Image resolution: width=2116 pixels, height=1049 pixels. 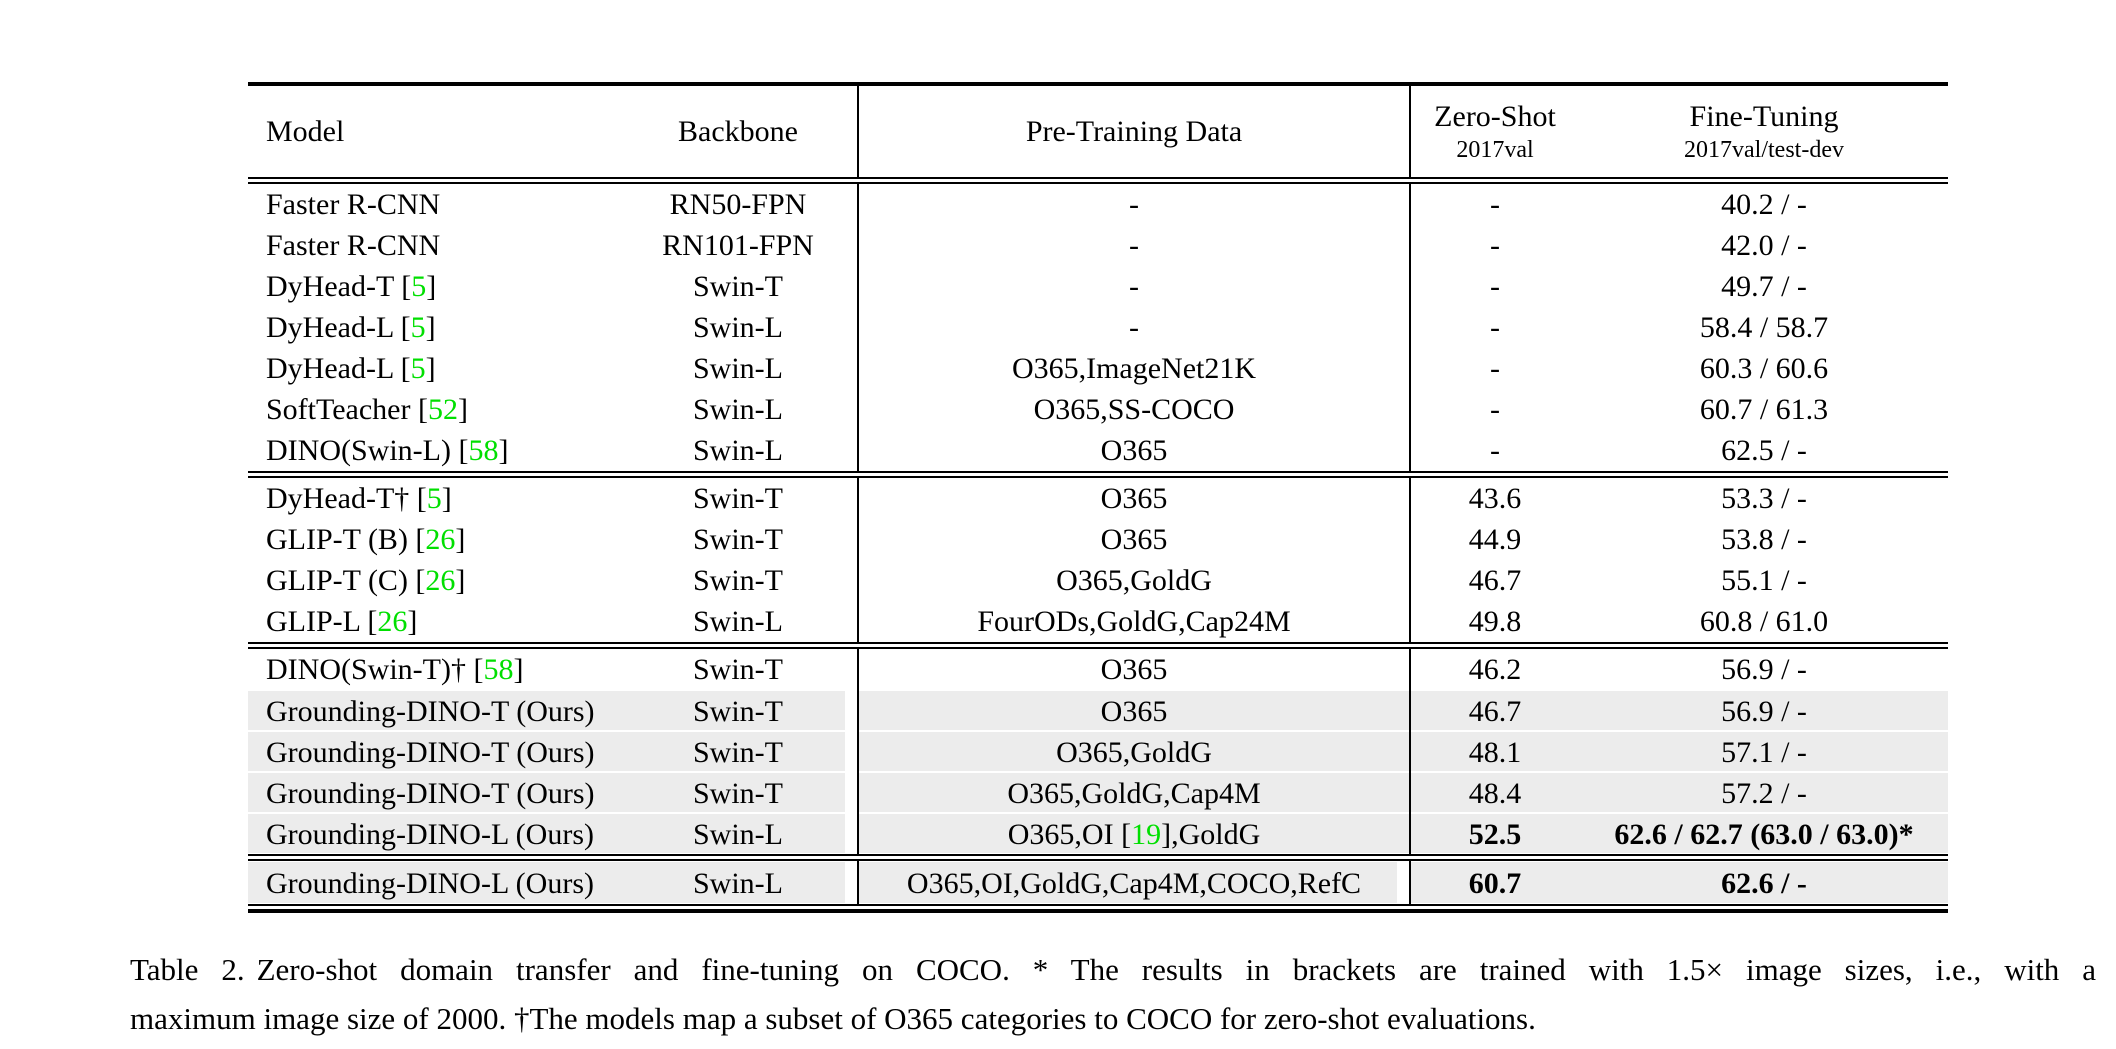 I want to click on cell-fine-tuning-score: 62.6 / 62.7 (63.0 / 63.0)*, so click(x=1764, y=834).